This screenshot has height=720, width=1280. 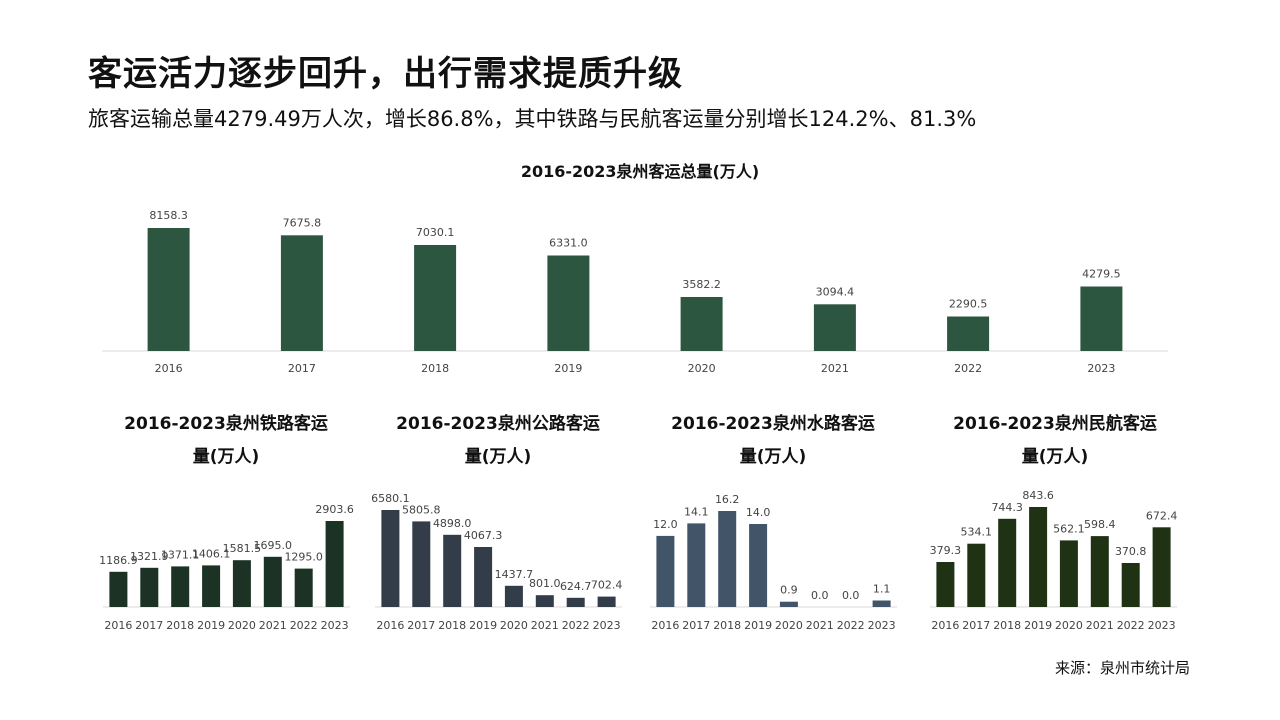 What do you see at coordinates (545, 625) in the screenshot?
I see `road-tick-label-2021: 2021` at bounding box center [545, 625].